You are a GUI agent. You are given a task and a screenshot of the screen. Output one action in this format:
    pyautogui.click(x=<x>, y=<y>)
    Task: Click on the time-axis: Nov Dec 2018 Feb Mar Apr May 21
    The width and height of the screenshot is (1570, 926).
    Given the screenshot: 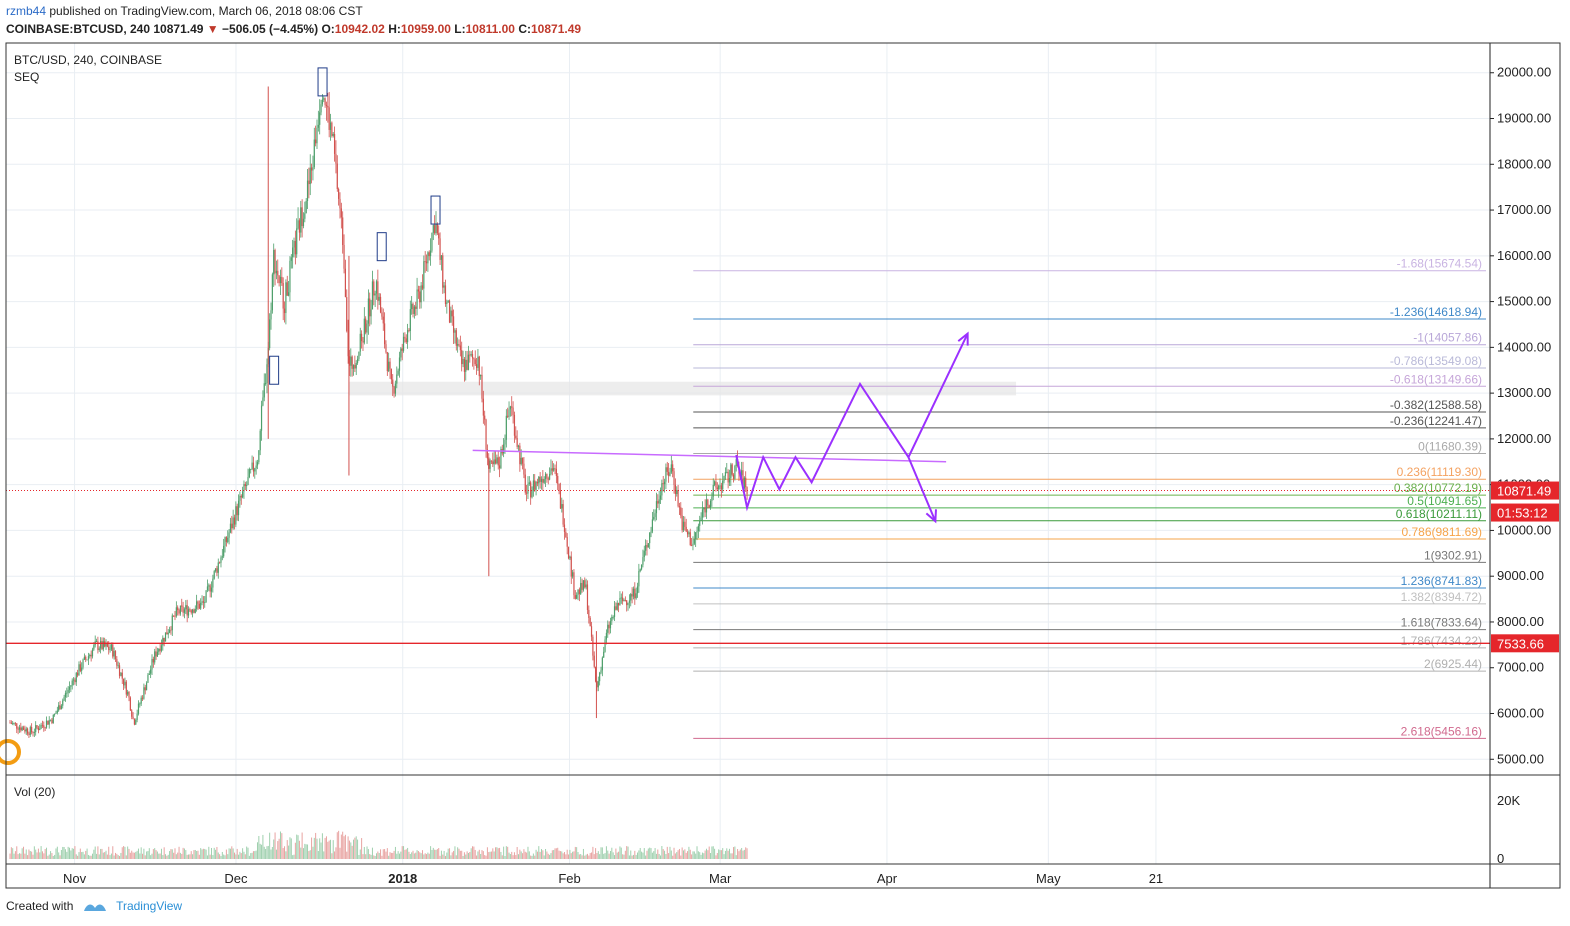 What is the action you would take?
    pyautogui.click(x=613, y=878)
    